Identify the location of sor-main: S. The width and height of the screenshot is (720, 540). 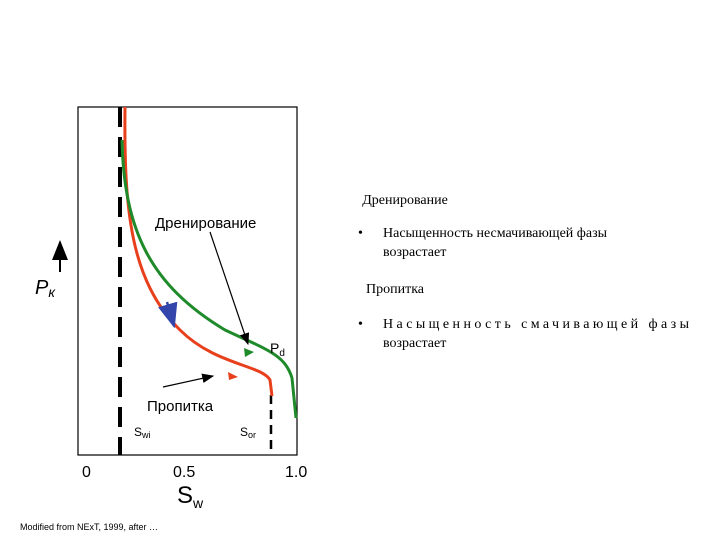
(244, 432).